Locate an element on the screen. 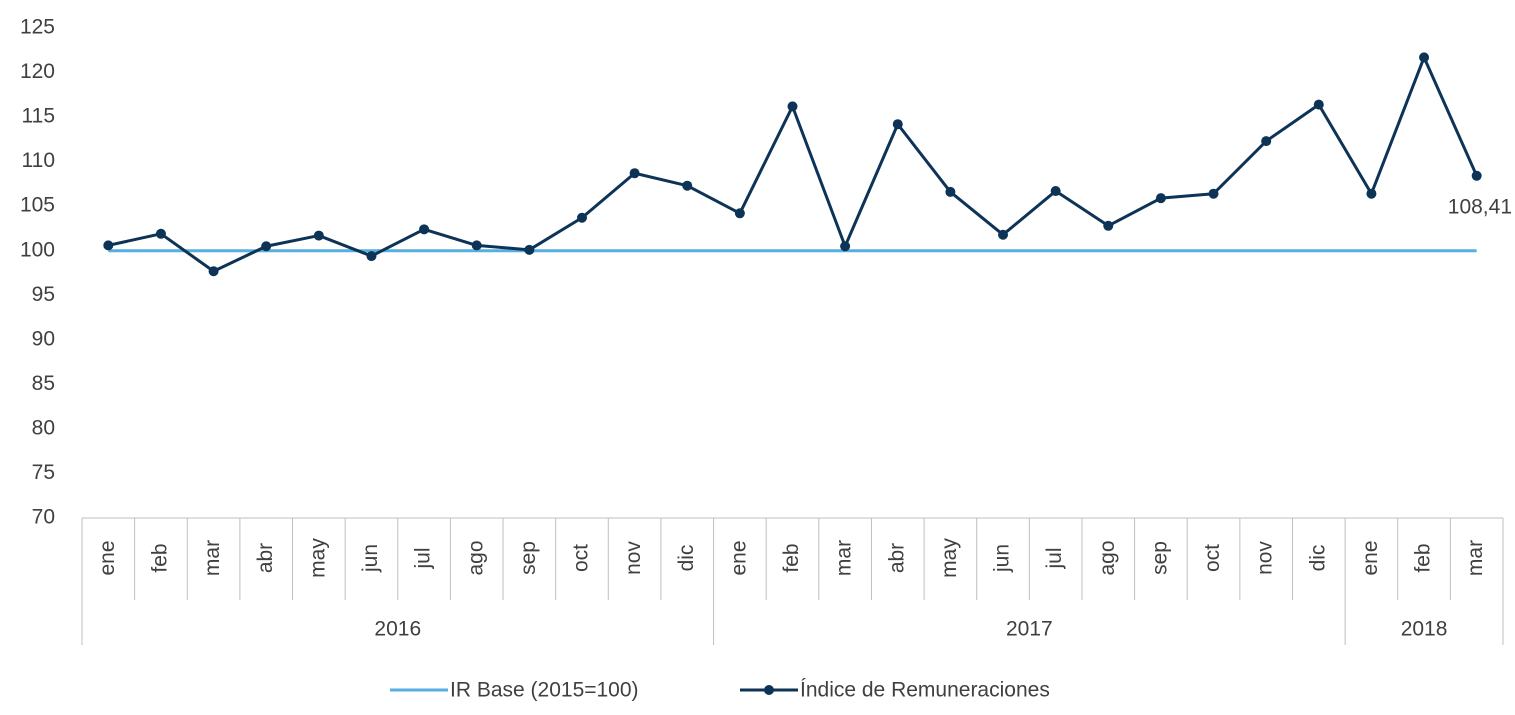 This screenshot has width=1515, height=715. y-tick-label: 105 is located at coordinates (37, 205).